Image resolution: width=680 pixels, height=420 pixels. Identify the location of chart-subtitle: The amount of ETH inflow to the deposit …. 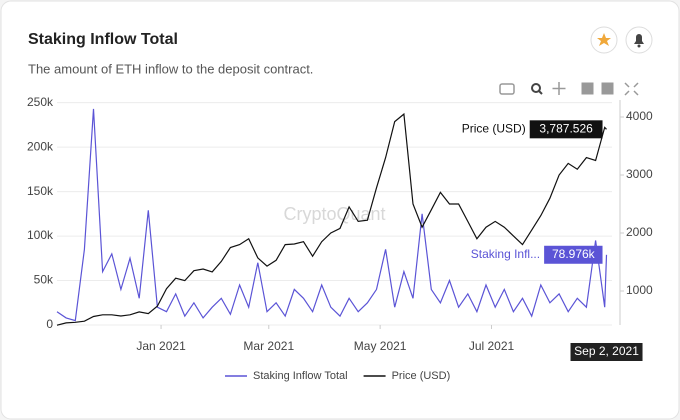
(170, 68).